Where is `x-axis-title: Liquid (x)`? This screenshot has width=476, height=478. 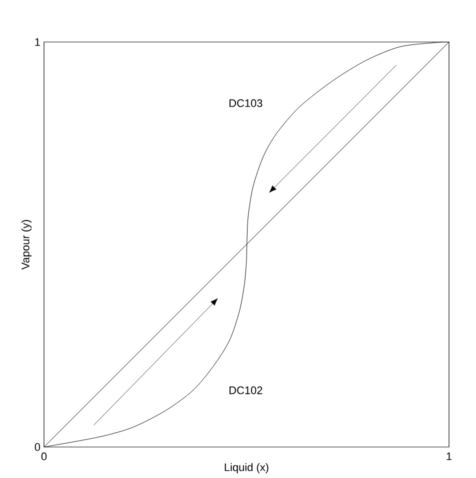
x-axis-title: Liquid (x) is located at coordinates (246, 468).